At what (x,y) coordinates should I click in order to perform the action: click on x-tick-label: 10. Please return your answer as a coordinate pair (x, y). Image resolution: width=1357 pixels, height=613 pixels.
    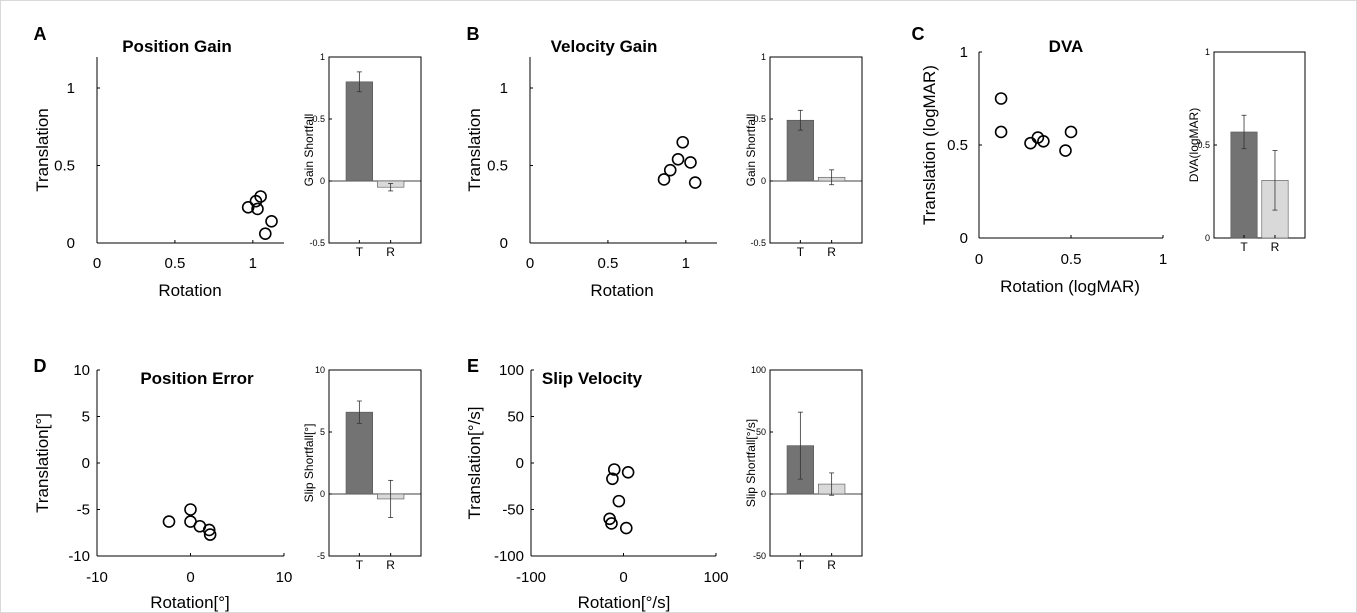
    Looking at the image, I should click on (284, 577).